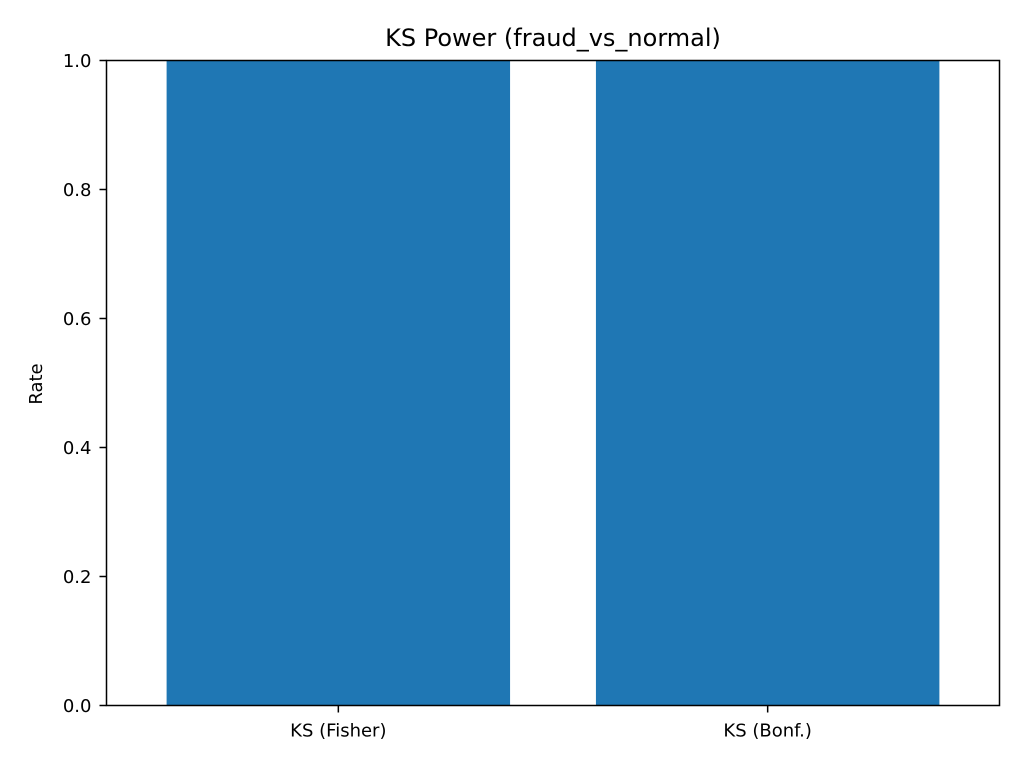 This screenshot has width=1024, height=768. I want to click on y-axis-label: Rate, so click(36, 383).